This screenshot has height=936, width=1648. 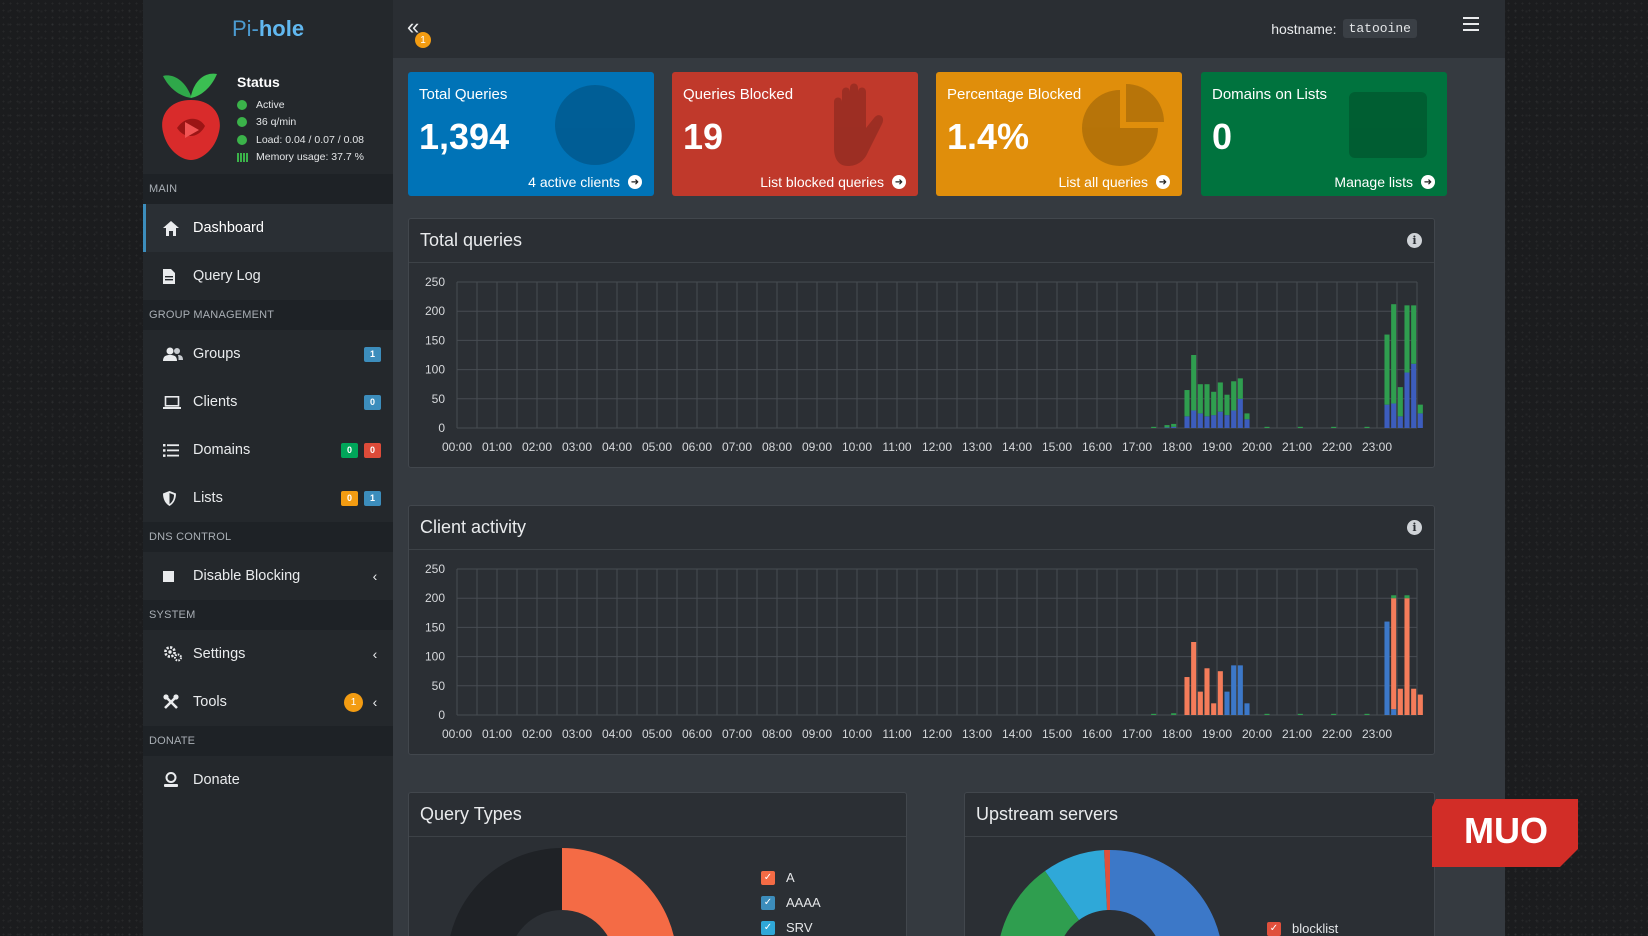 What do you see at coordinates (268, 702) in the screenshot?
I see `sidebar-item-tools: Tools 1 ‹` at bounding box center [268, 702].